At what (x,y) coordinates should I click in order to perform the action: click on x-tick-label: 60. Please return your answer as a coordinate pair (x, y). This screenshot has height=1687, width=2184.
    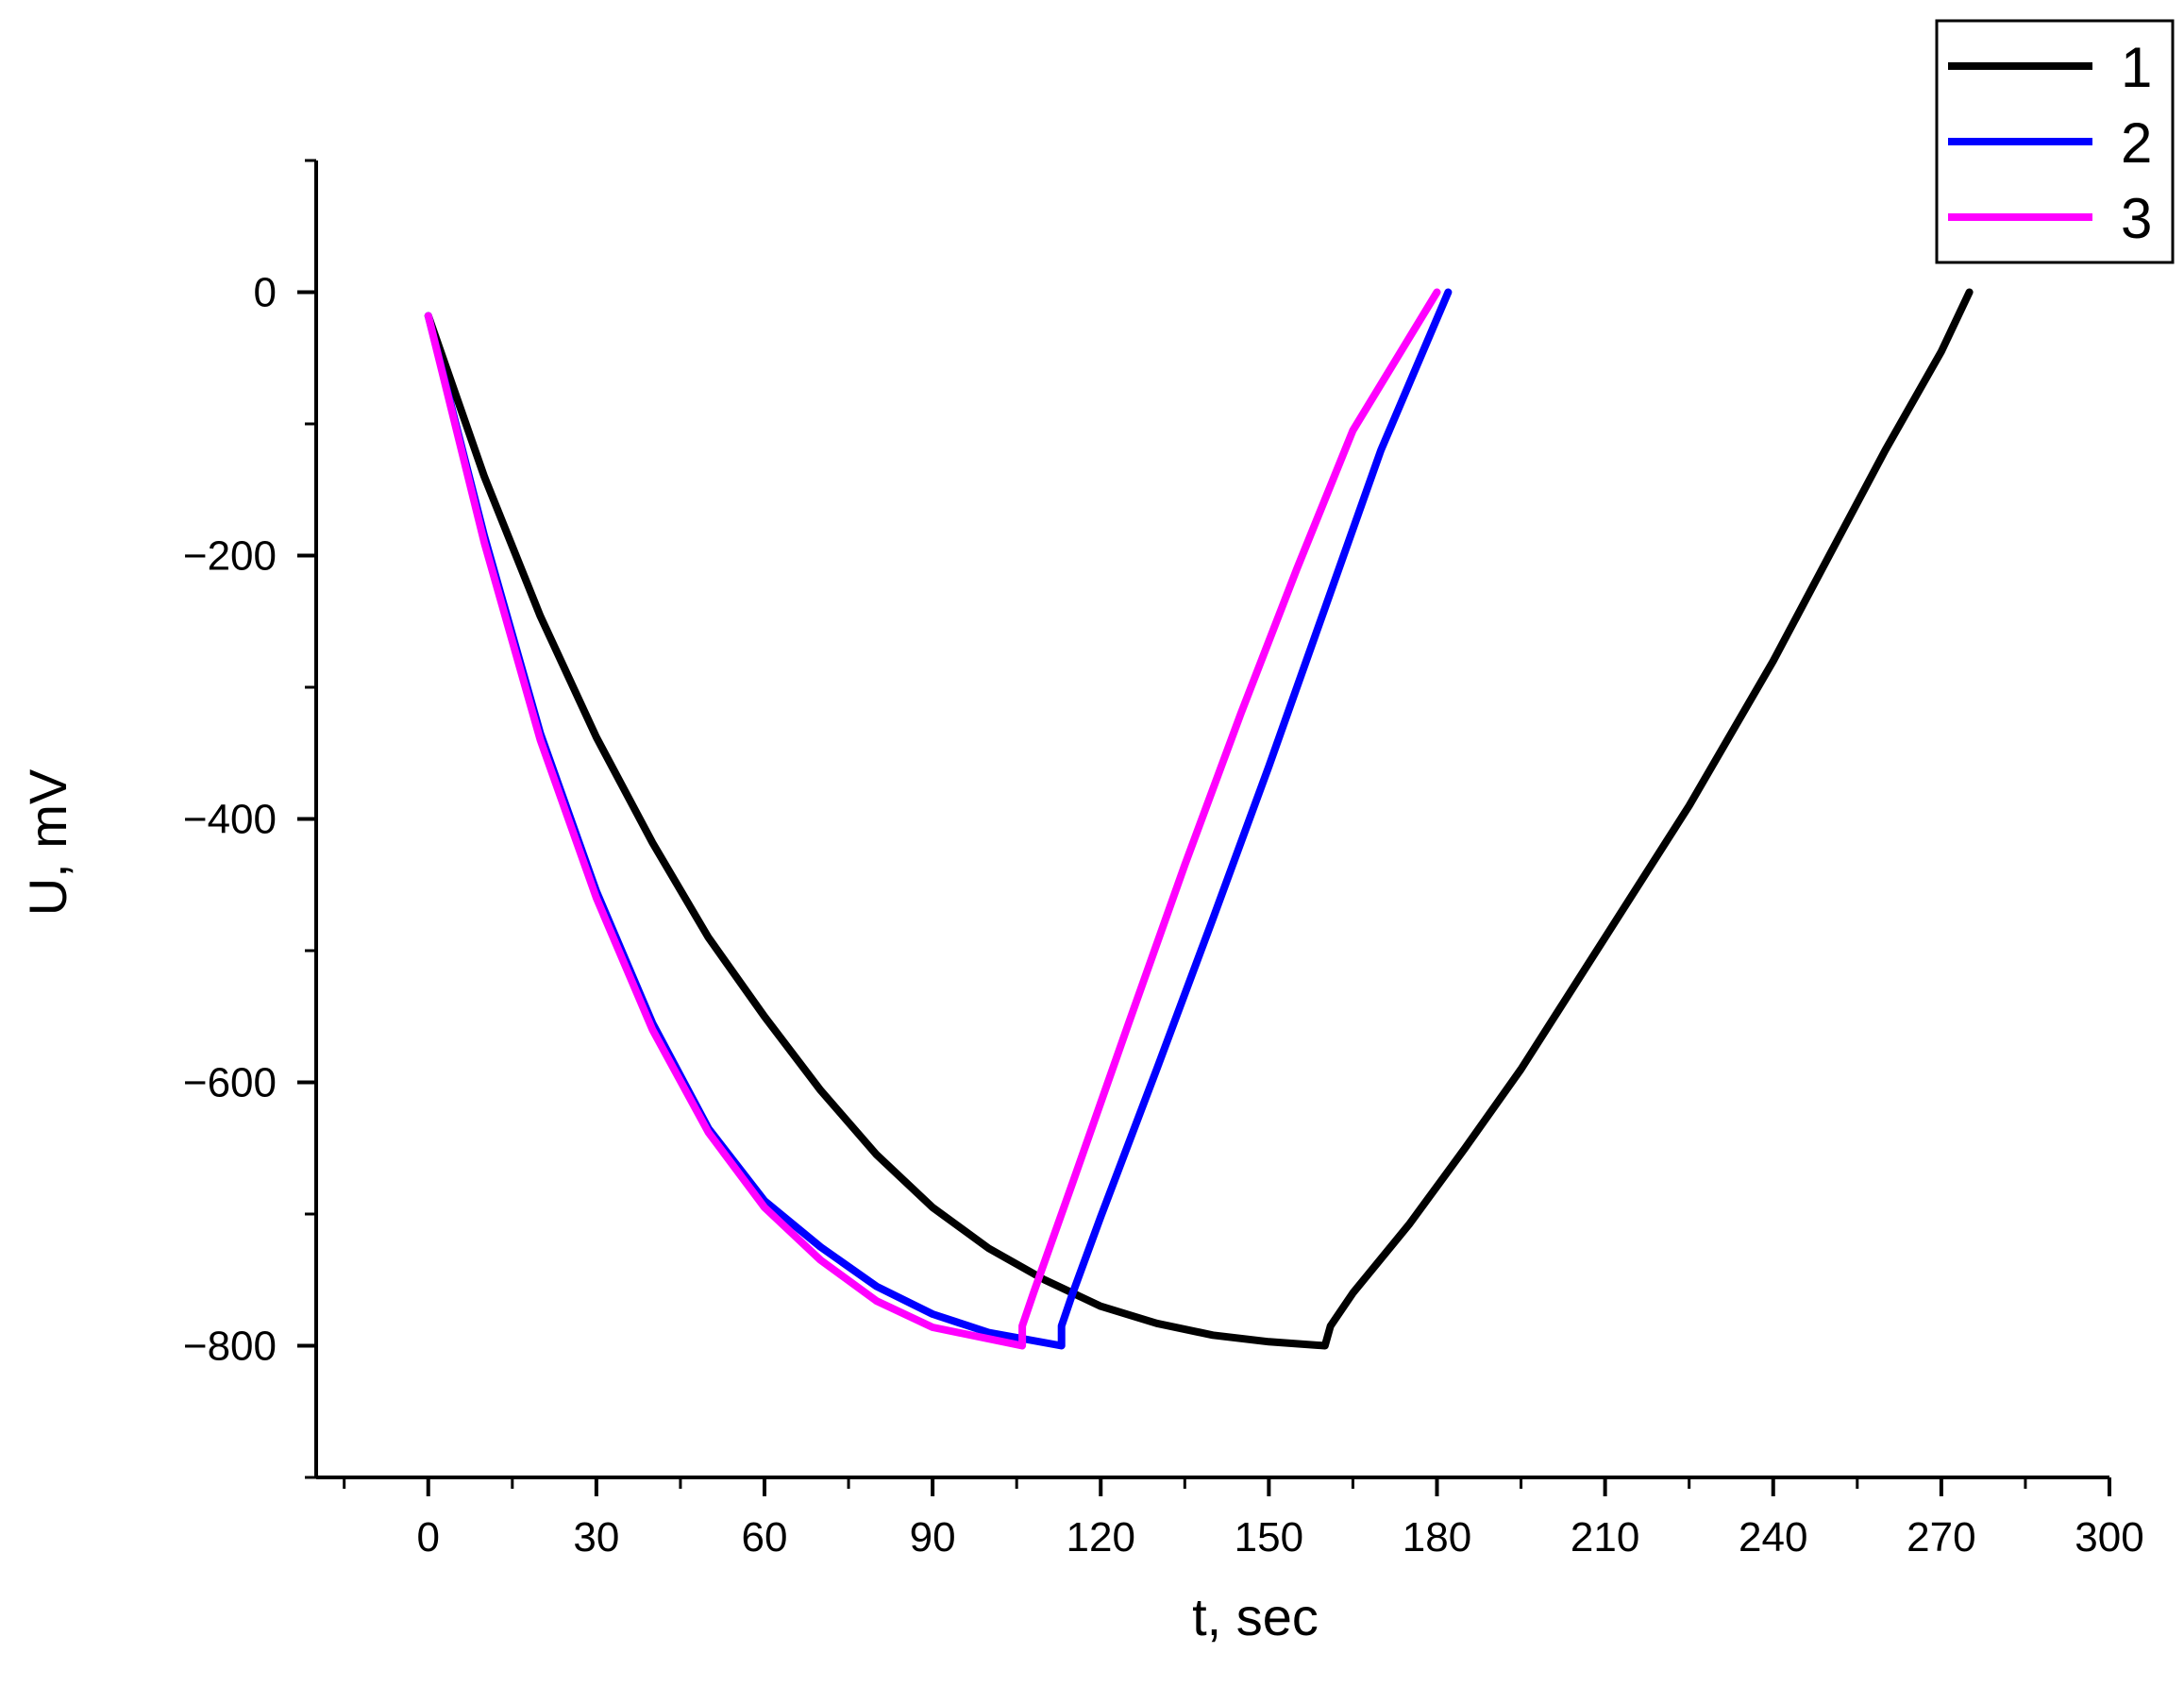
    Looking at the image, I should click on (765, 1537).